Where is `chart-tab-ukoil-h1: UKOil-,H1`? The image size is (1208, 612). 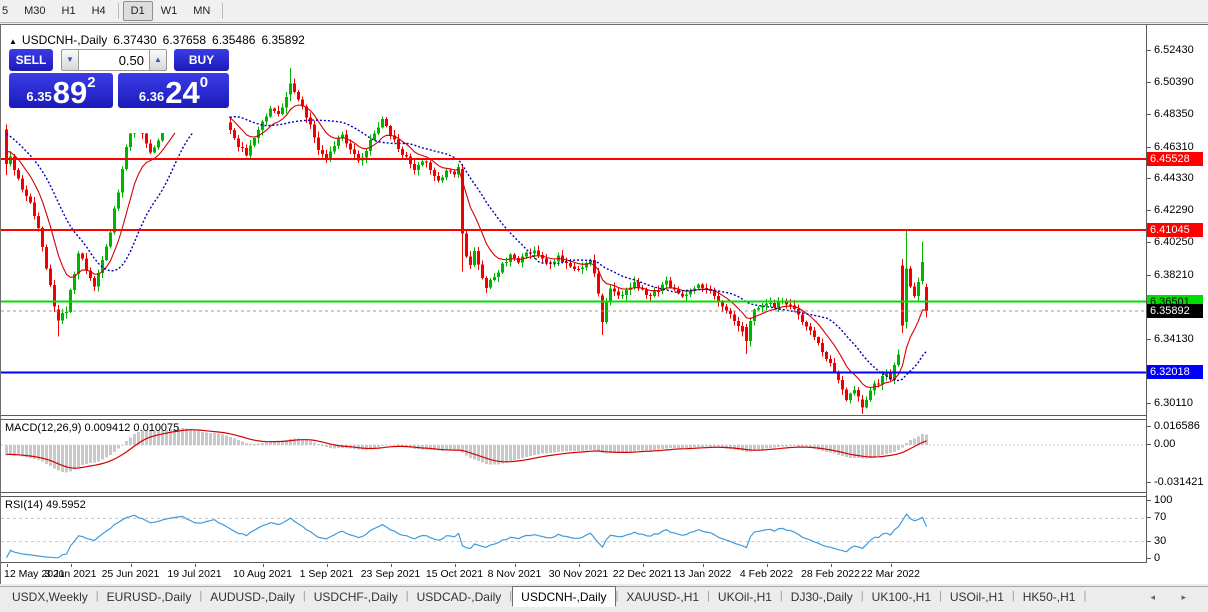 chart-tab-ukoil-h1: UKOil-,H1 is located at coordinates (744, 597).